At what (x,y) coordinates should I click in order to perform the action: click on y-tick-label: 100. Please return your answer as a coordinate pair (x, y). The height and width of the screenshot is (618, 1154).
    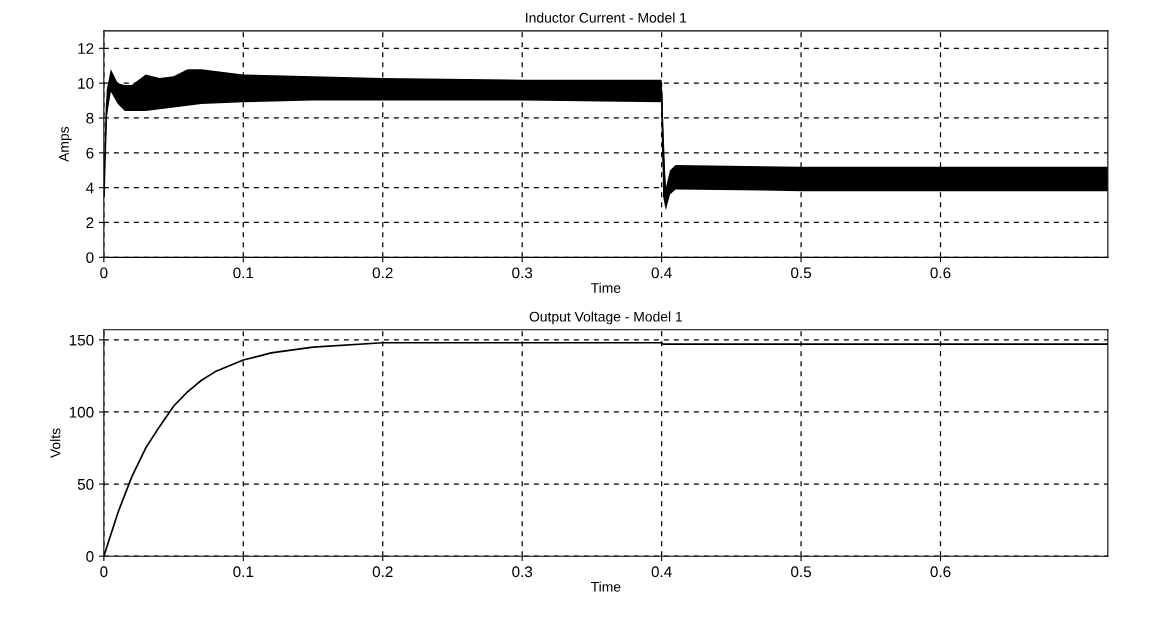
    Looking at the image, I should click on (81, 412).